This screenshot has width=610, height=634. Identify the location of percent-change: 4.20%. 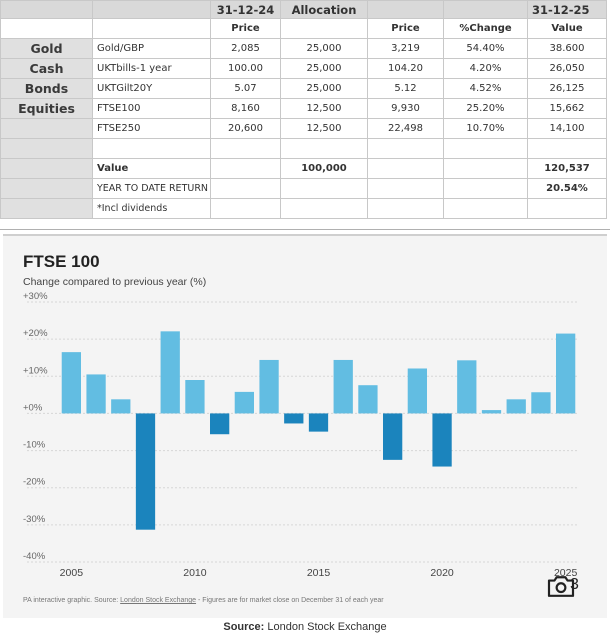
(485, 68).